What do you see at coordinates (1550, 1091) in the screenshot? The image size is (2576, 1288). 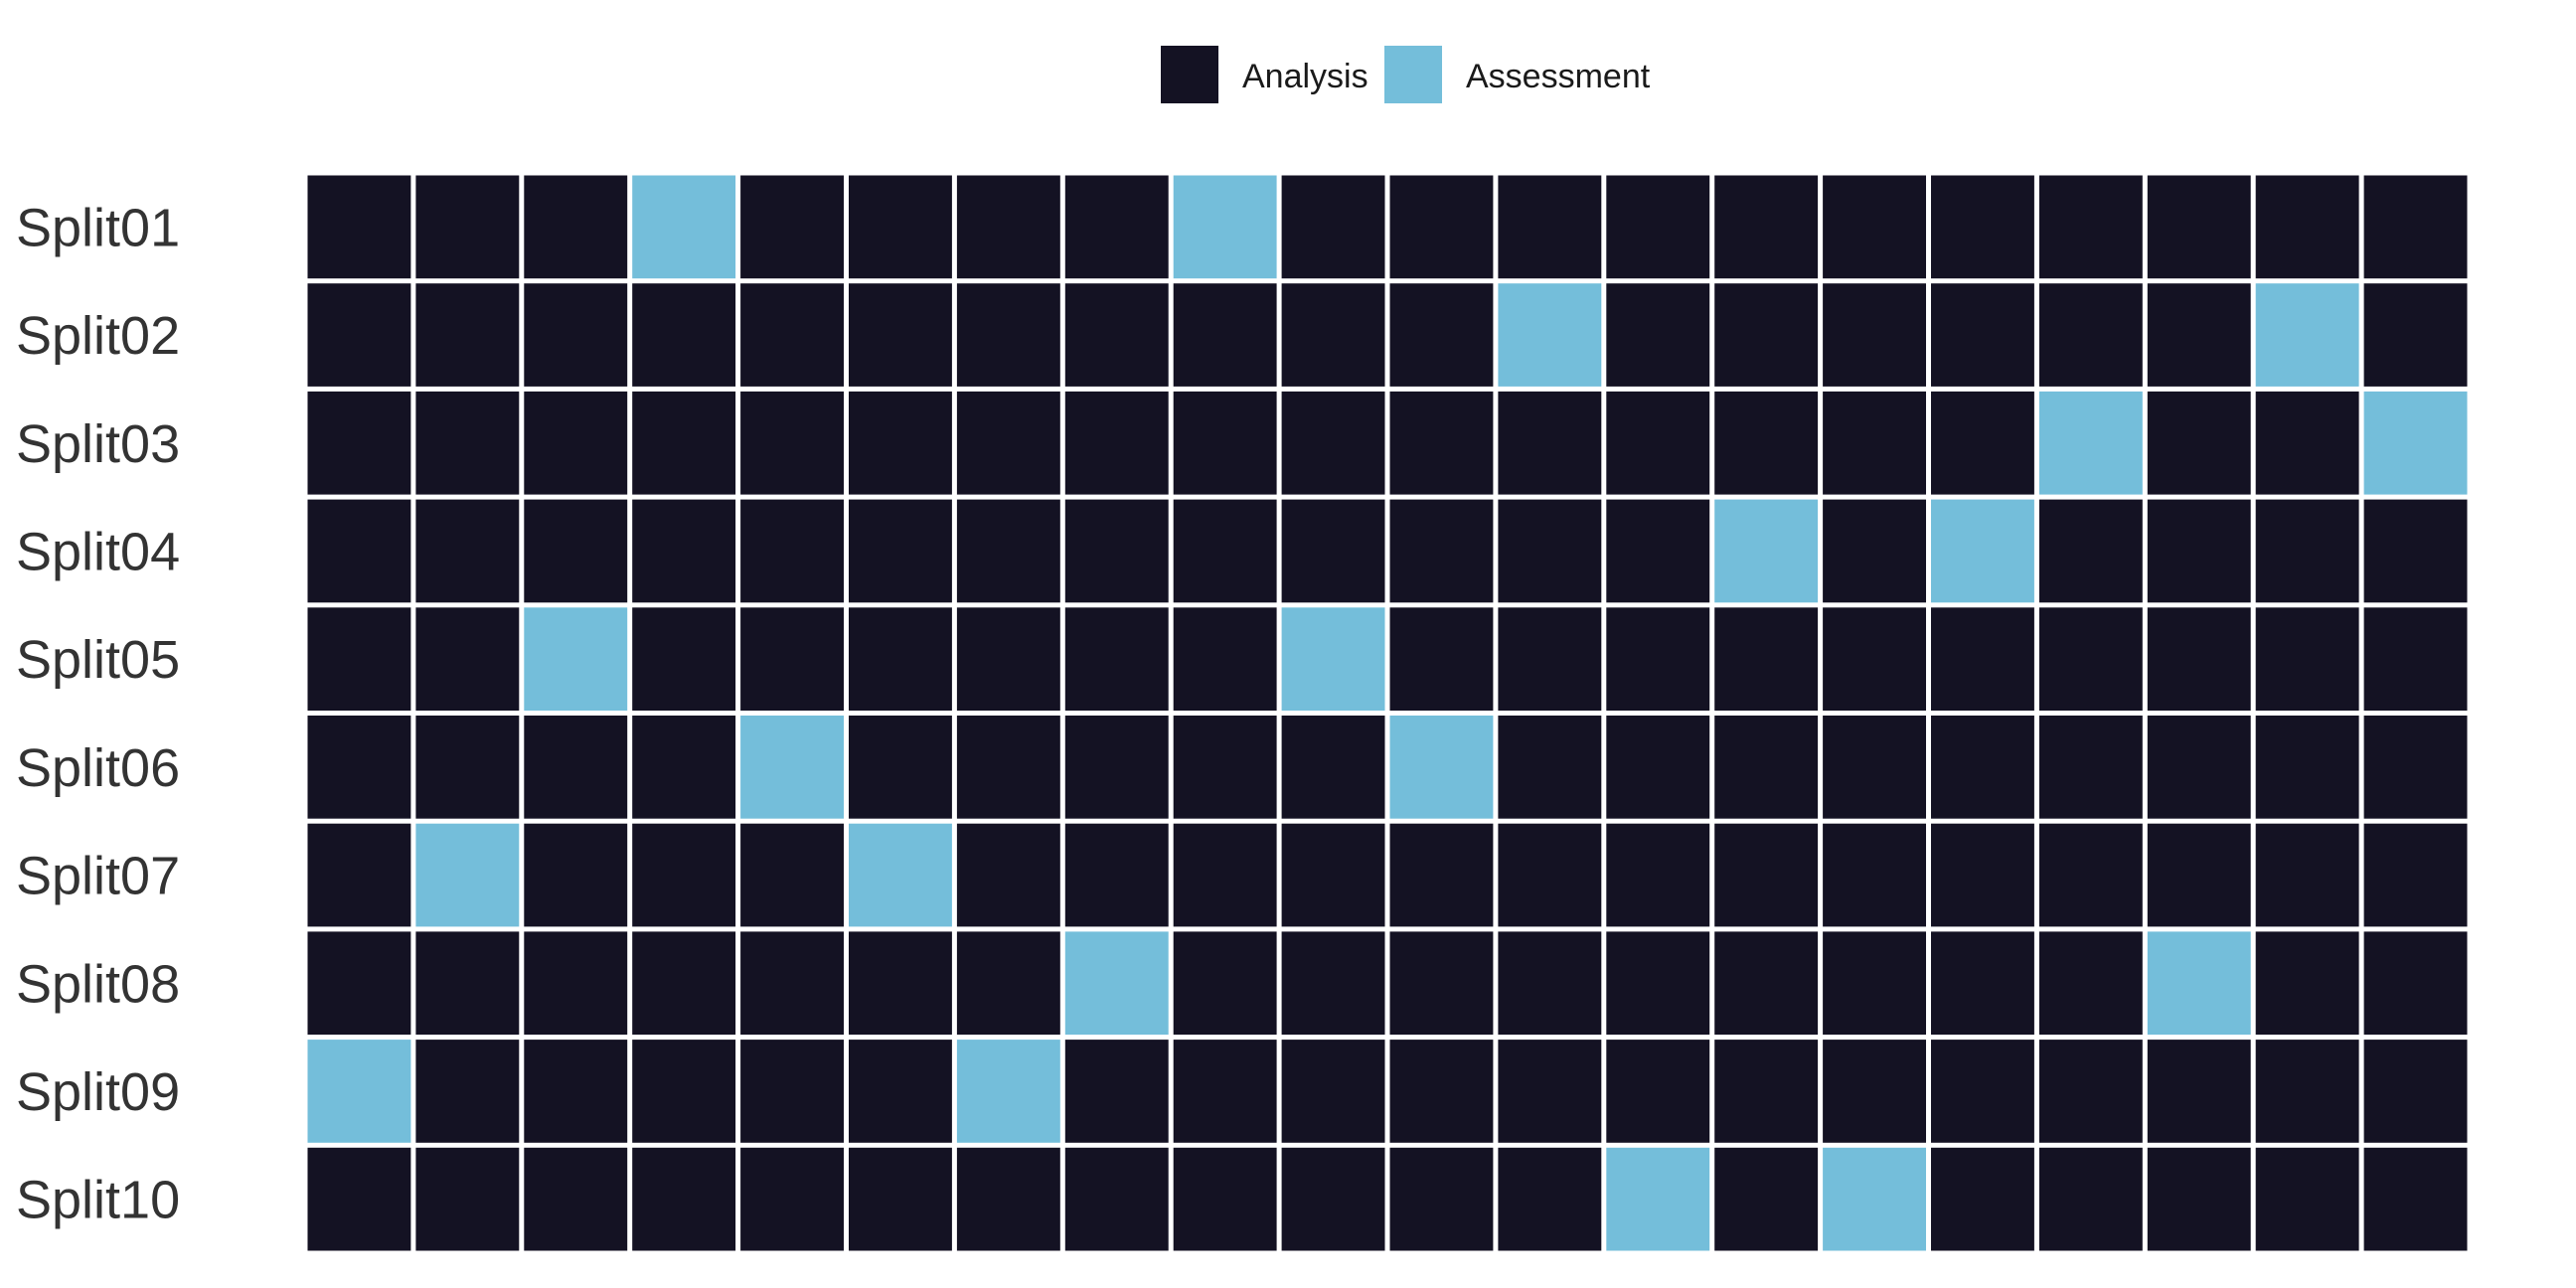 I see `cell-split09-12-analysis` at bounding box center [1550, 1091].